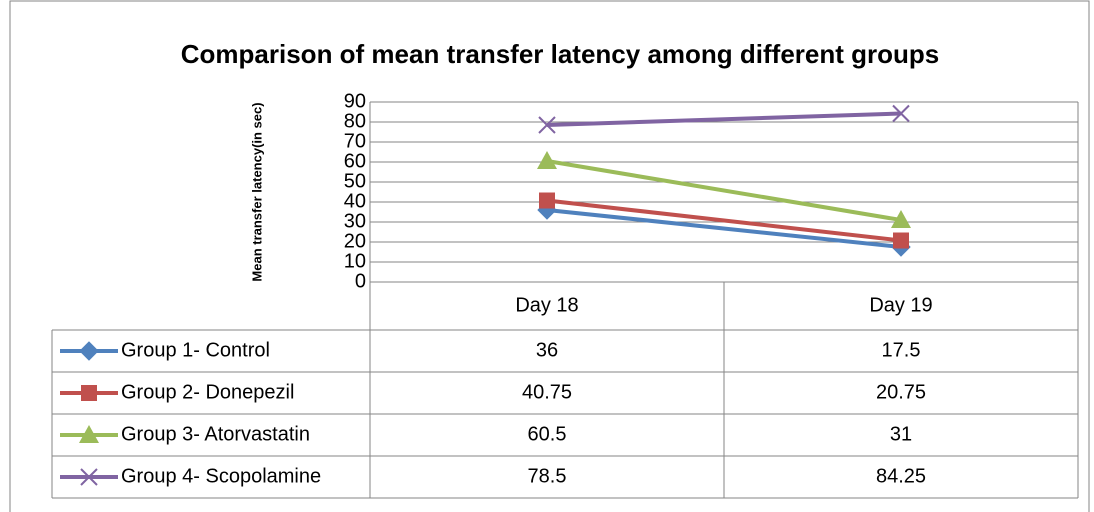  Describe the element at coordinates (546, 305) in the screenshot. I see `x-tick-label: Day 18` at that location.